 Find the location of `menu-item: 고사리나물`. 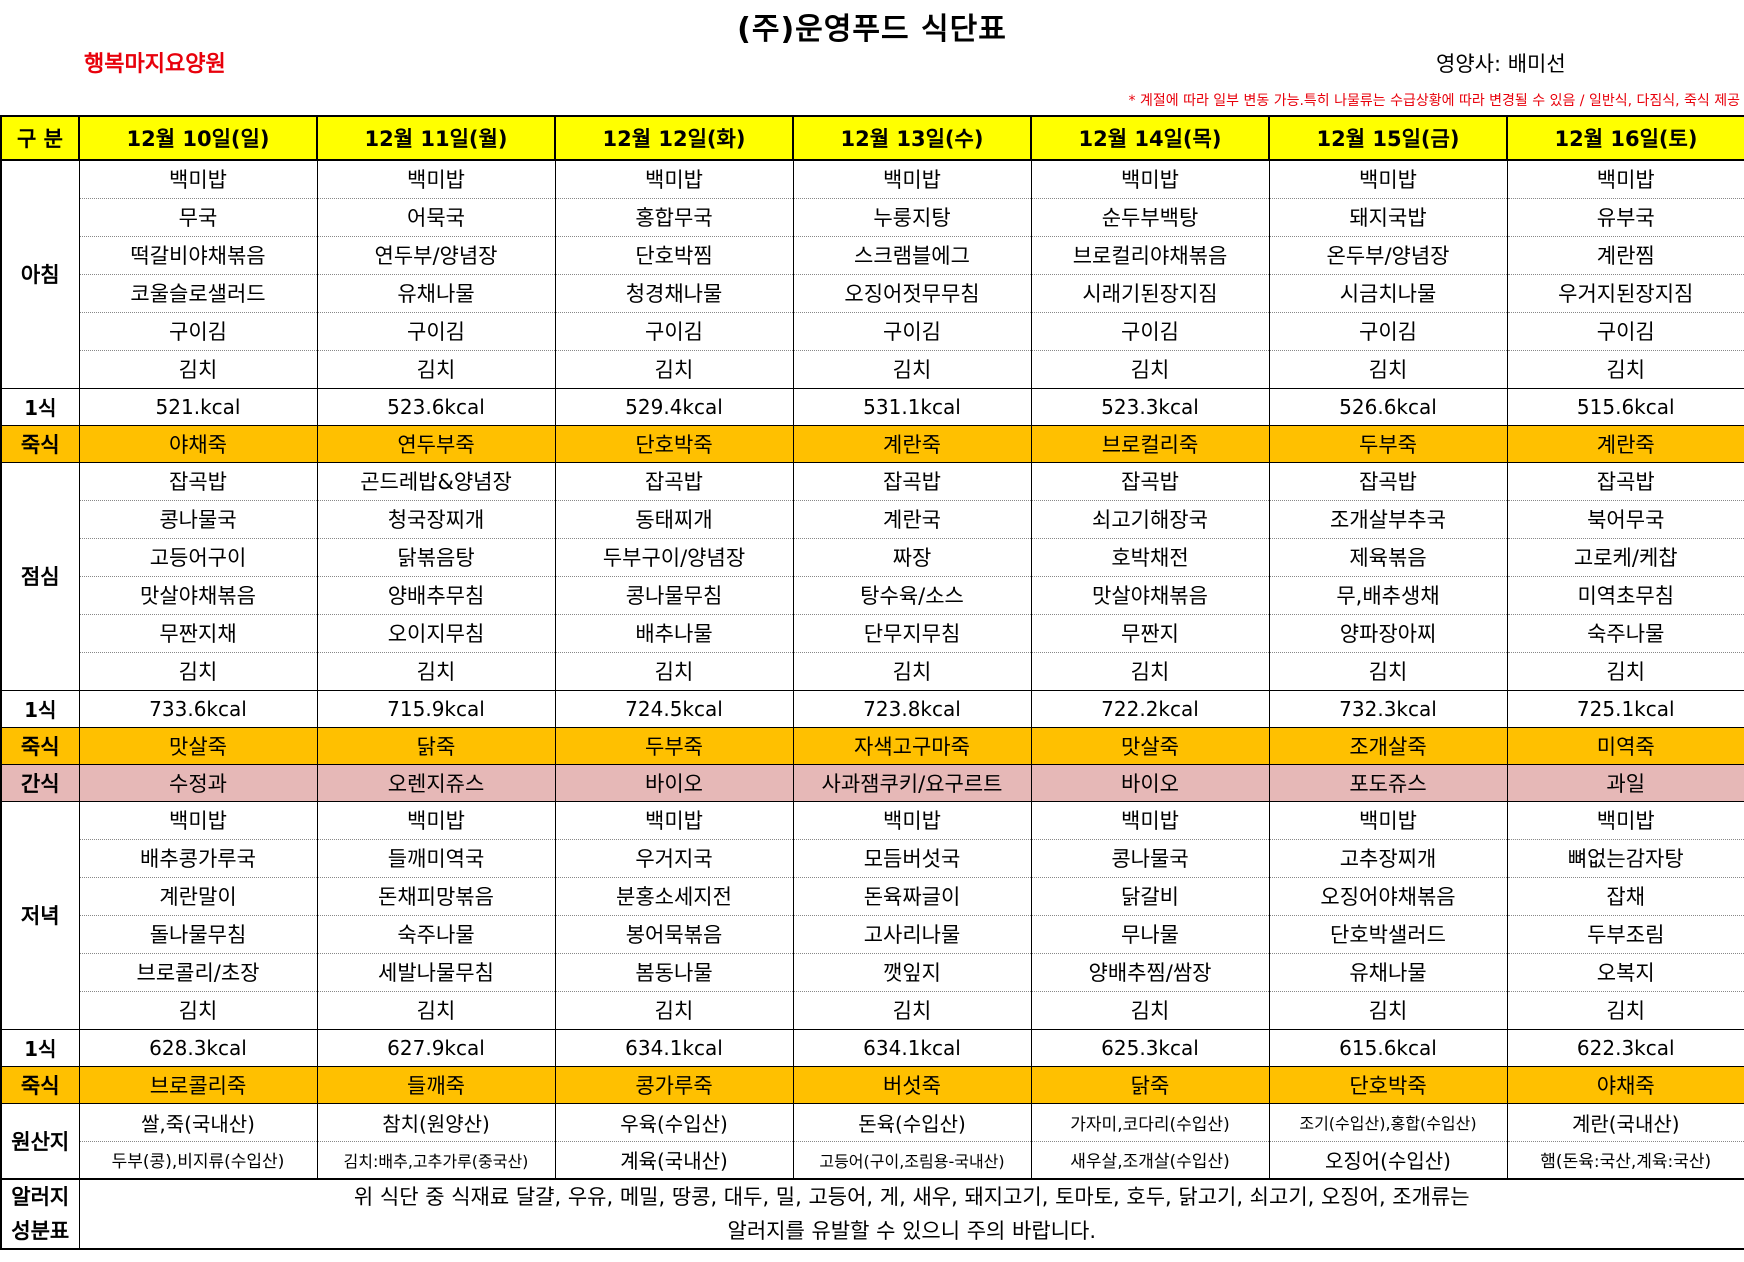

menu-item: 고사리나물 is located at coordinates (912, 934).